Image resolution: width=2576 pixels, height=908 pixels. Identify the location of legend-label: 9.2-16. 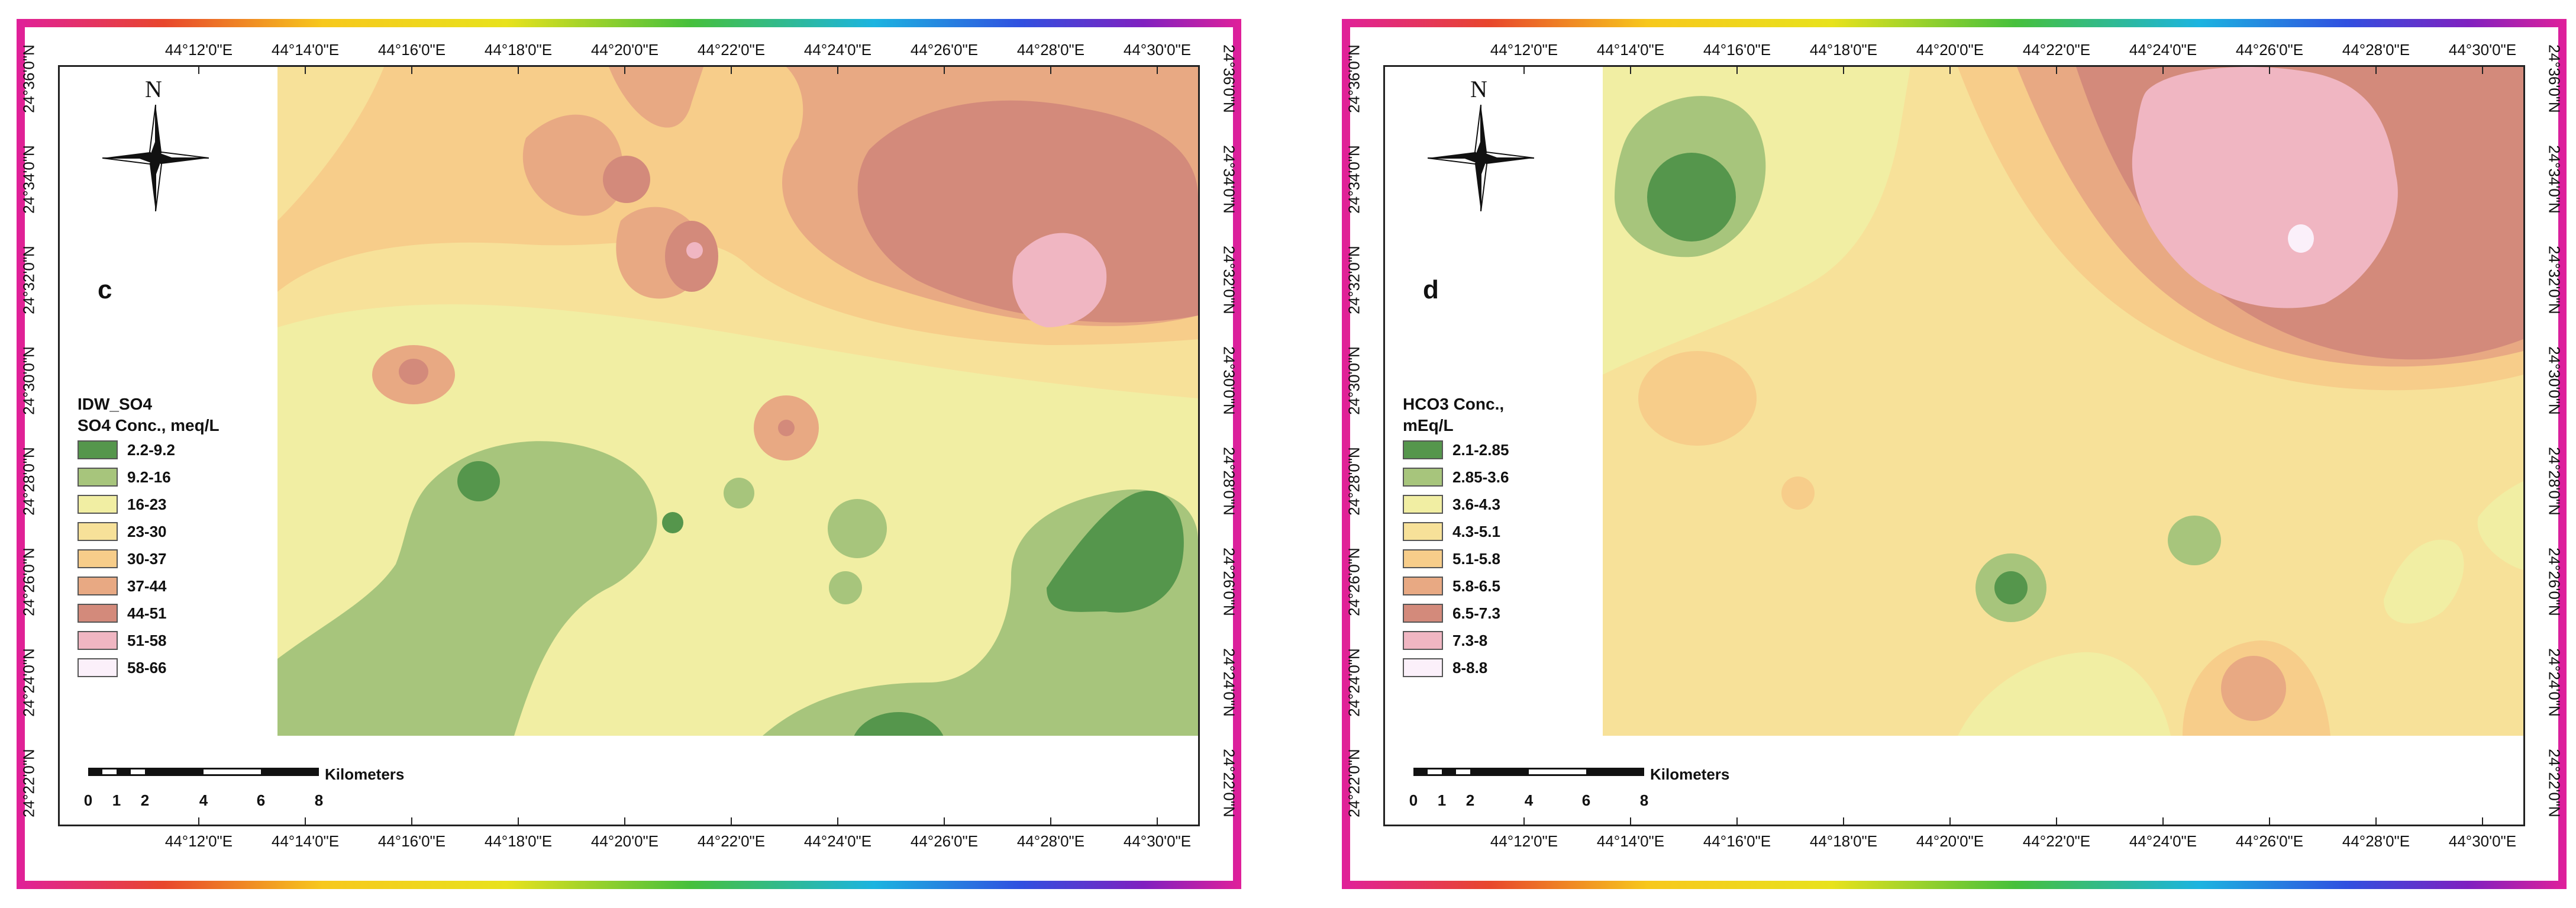
(149, 477).